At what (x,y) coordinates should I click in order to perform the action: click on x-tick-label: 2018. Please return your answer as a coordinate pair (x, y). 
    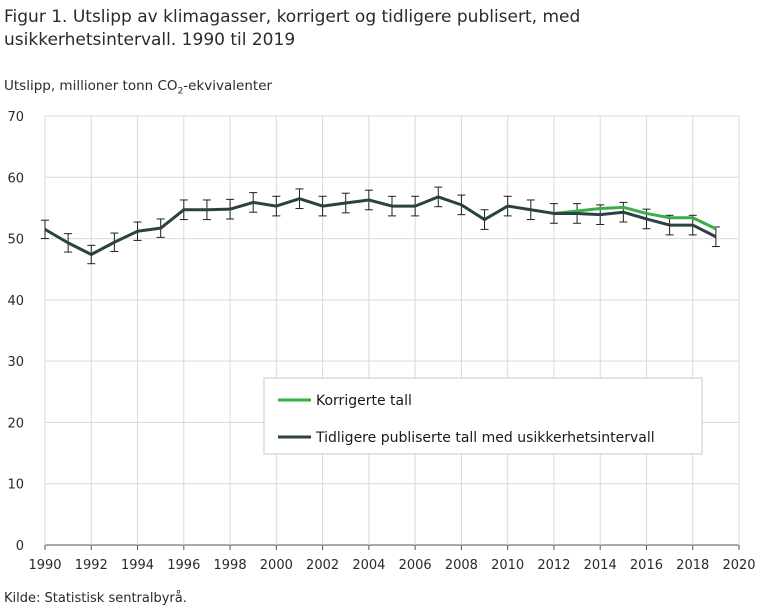
    Looking at the image, I should click on (692, 565).